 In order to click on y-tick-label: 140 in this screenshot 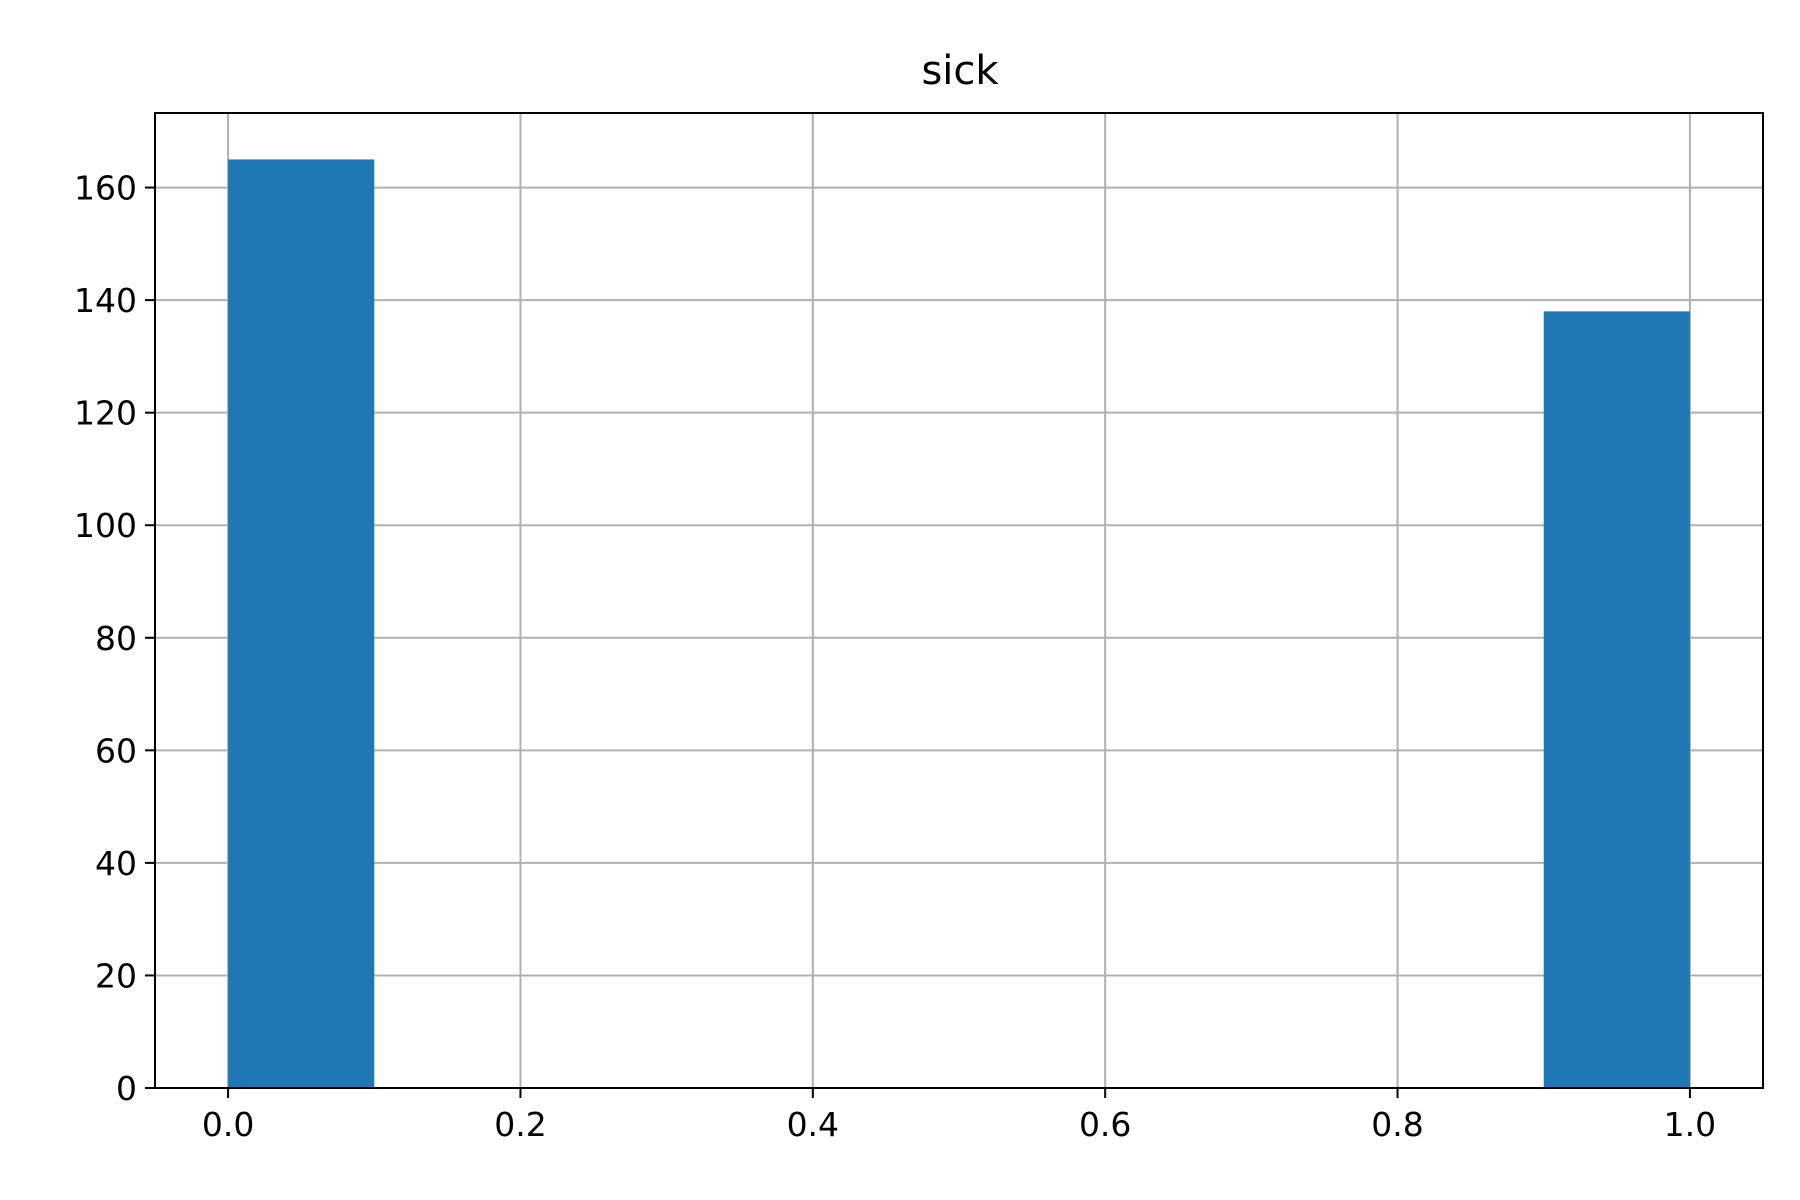, I will do `click(105, 300)`.